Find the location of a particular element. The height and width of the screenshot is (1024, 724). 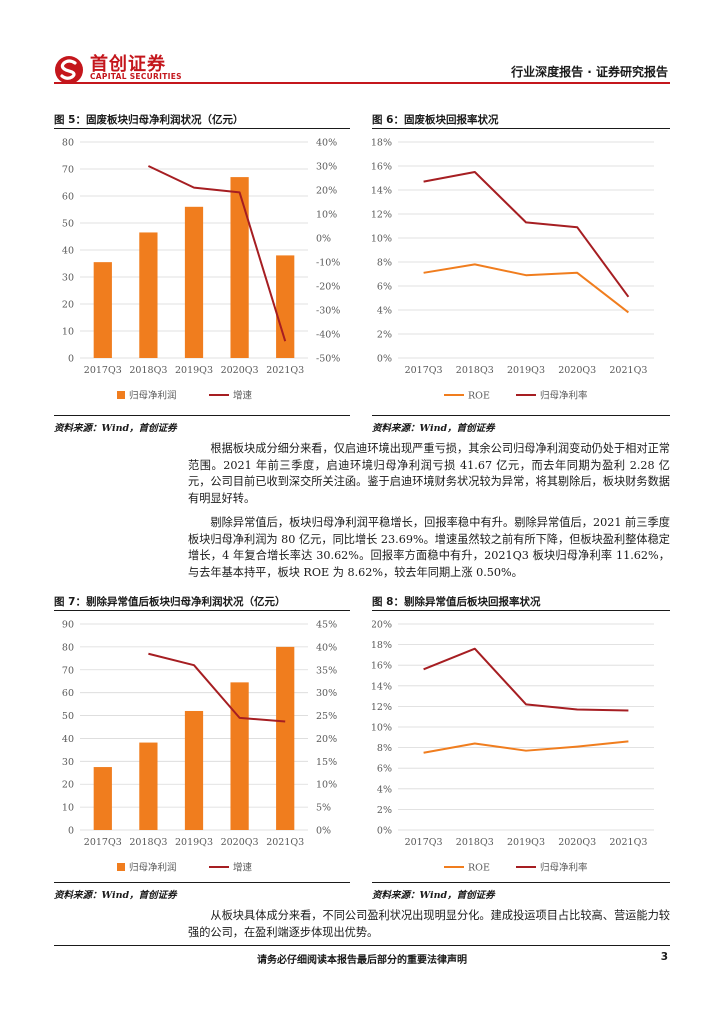

fig6-xtick-label: 2019Q3 is located at coordinates (526, 370).